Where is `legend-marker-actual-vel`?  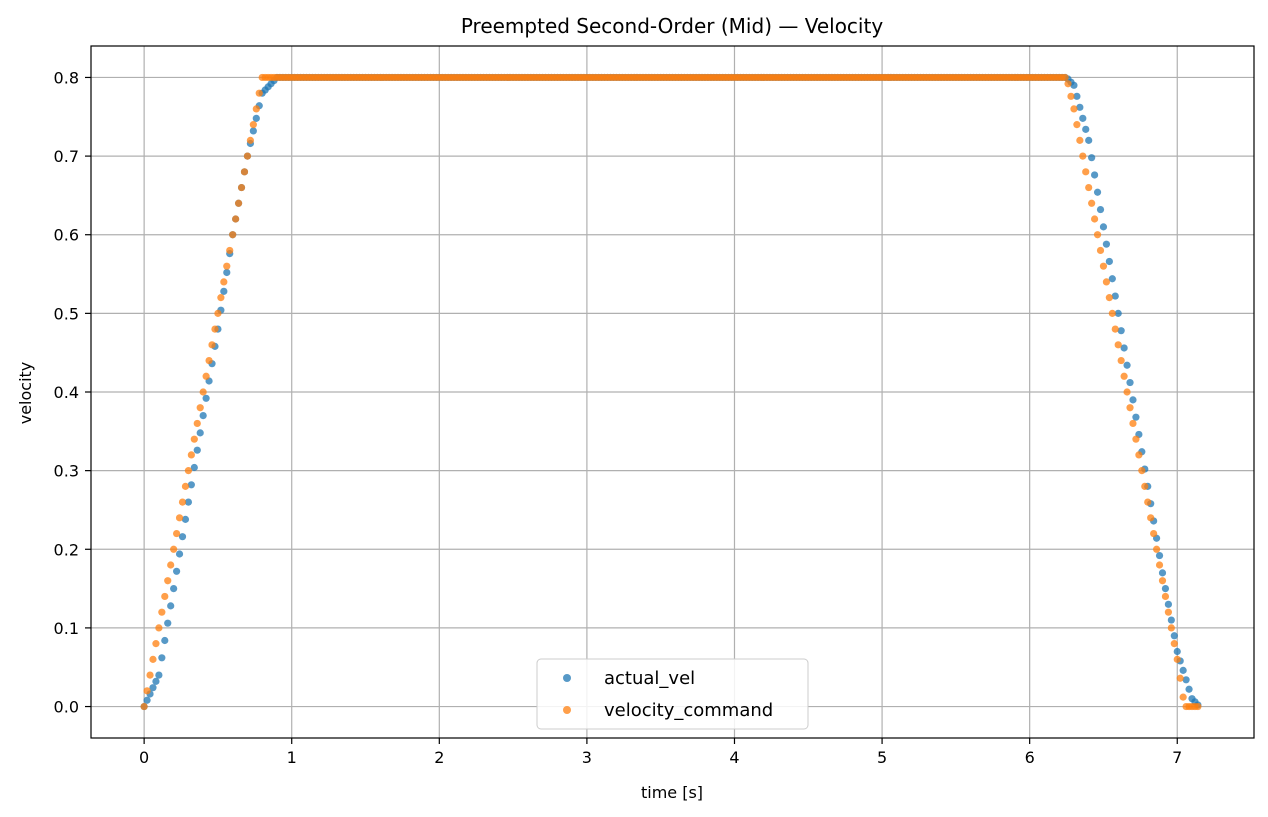
legend-marker-actual-vel is located at coordinates (567, 678).